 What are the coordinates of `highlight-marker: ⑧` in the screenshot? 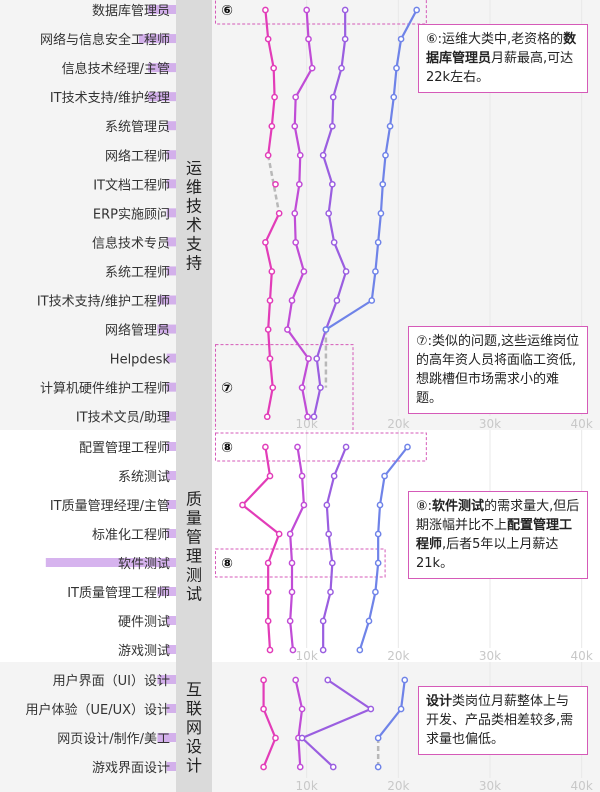 It's located at (227, 564).